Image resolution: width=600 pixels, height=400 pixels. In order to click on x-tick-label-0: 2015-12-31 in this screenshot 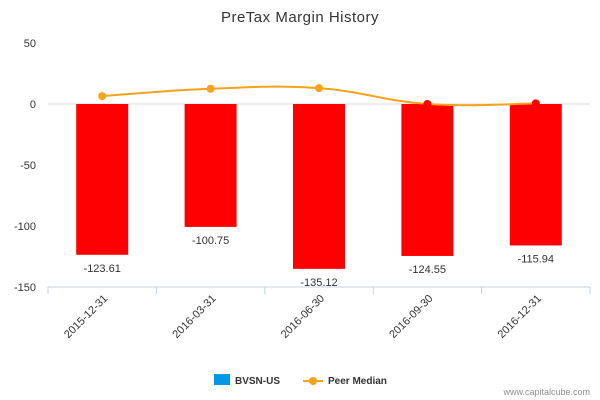, I will do `click(86, 317)`.